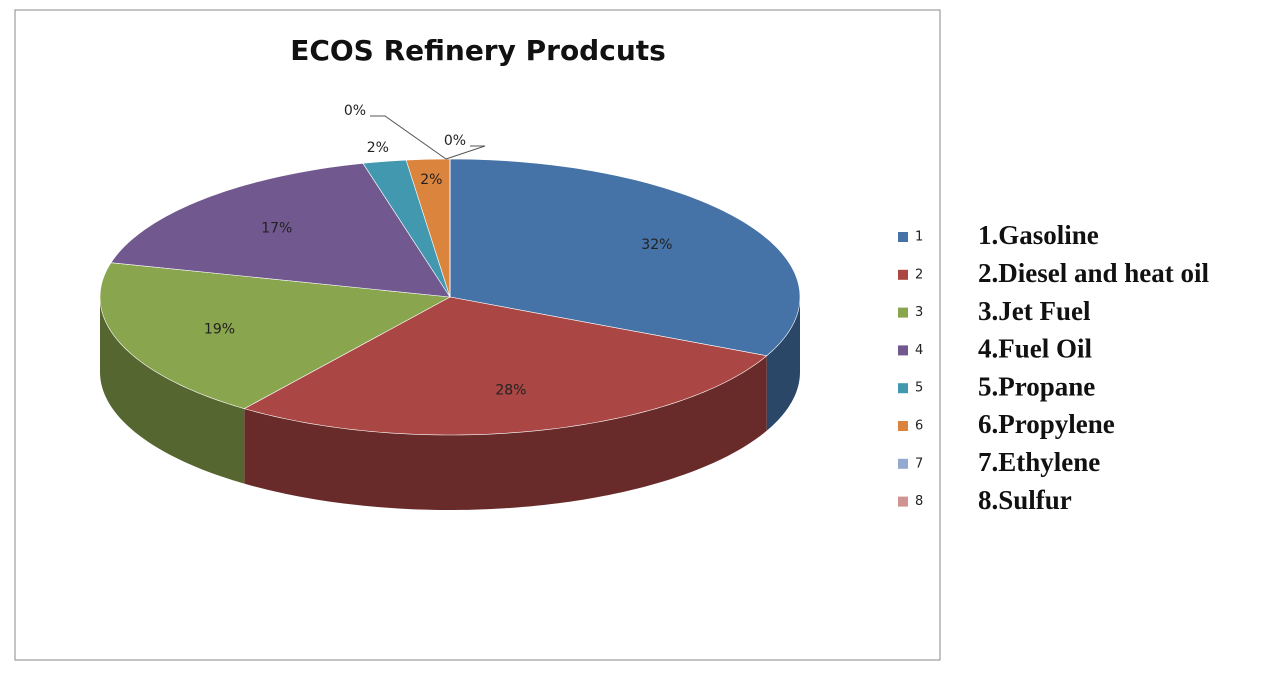  Describe the element at coordinates (919, 274) in the screenshot. I see `legend-label: 2` at that location.